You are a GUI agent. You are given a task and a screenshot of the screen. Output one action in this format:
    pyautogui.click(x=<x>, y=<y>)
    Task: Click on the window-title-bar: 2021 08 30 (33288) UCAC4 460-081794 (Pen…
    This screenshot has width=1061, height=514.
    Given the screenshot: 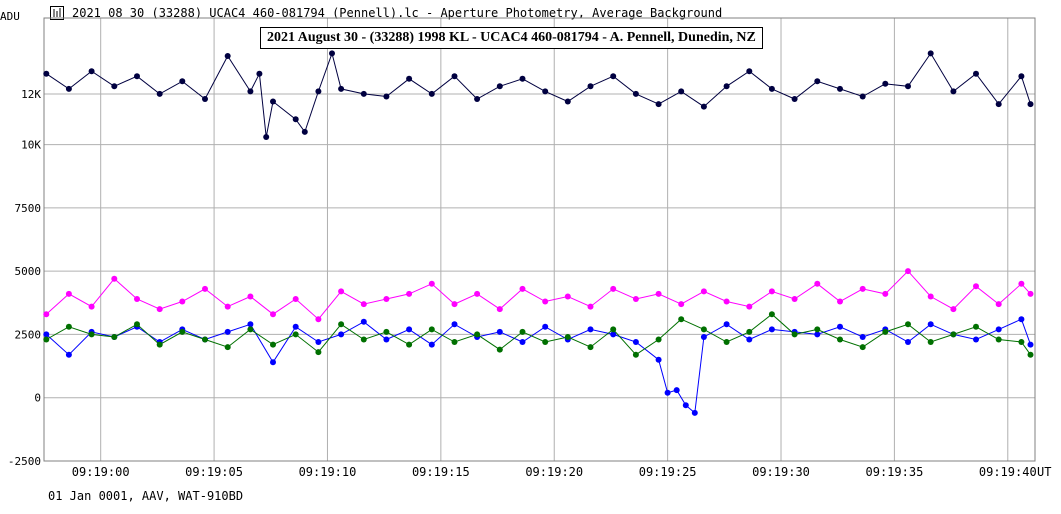 What is the action you would take?
    pyautogui.click(x=386, y=13)
    